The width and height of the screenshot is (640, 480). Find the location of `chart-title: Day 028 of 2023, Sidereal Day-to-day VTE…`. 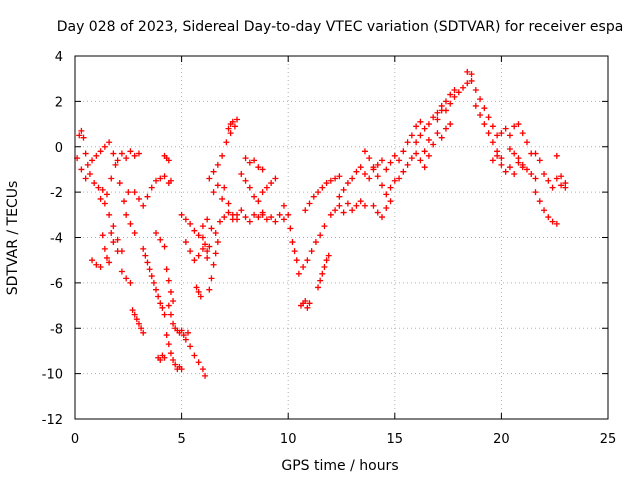

chart-title: Day 028 of 2023, Sidereal Day-to-day VTE… is located at coordinates (340, 27).